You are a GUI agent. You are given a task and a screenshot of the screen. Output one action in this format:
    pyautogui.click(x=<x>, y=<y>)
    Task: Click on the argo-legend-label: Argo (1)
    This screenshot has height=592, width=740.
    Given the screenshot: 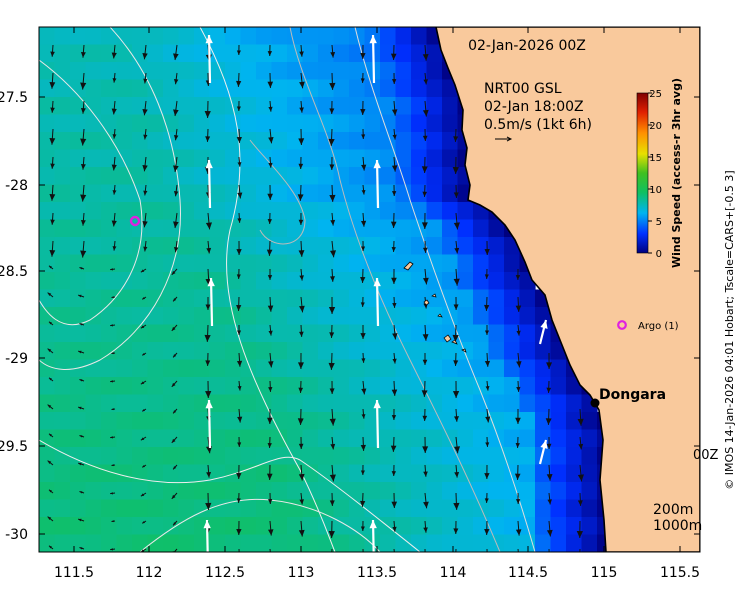 What is the action you would take?
    pyautogui.click(x=658, y=326)
    